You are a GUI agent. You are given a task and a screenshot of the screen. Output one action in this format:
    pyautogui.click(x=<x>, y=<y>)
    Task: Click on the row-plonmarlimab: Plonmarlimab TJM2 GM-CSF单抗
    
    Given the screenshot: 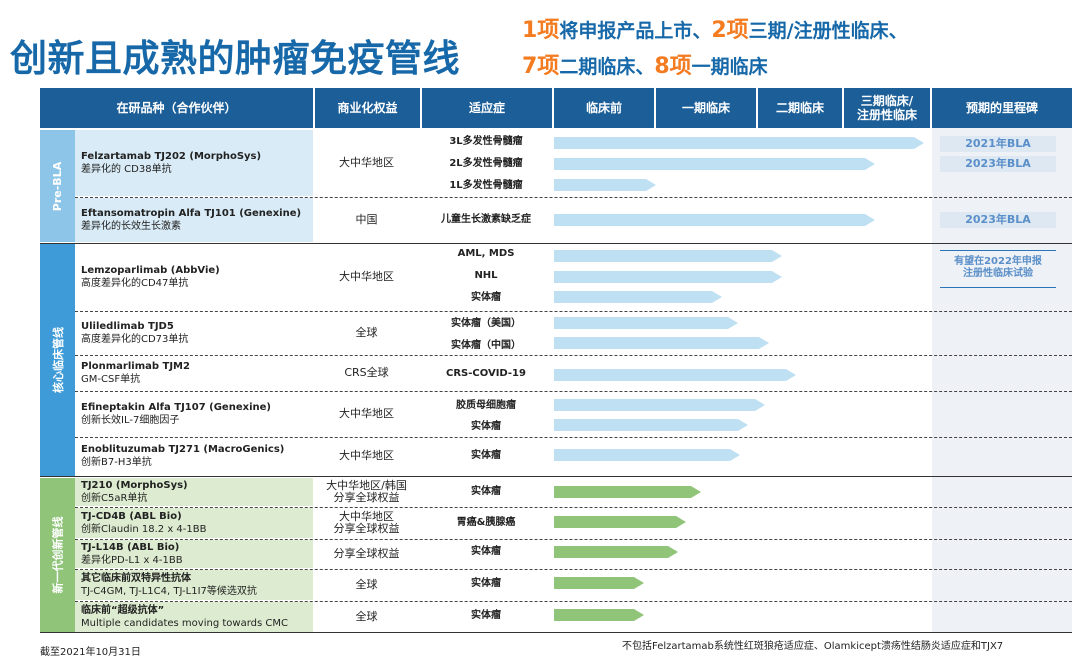 What is the action you would take?
    pyautogui.click(x=135, y=373)
    